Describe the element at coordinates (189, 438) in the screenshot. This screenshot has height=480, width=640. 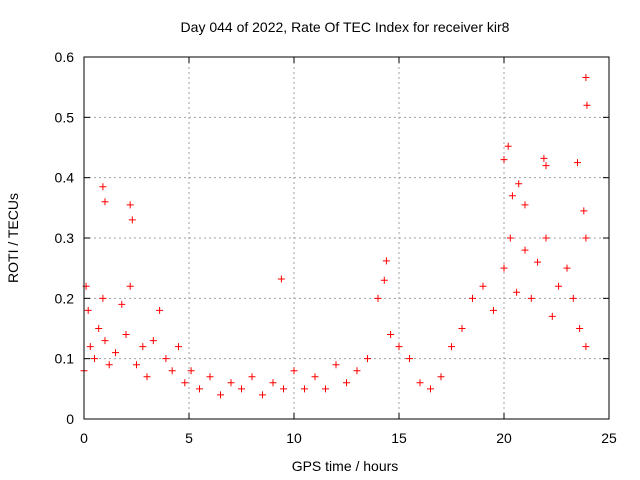
I see `x-tick-label: 5` at that location.